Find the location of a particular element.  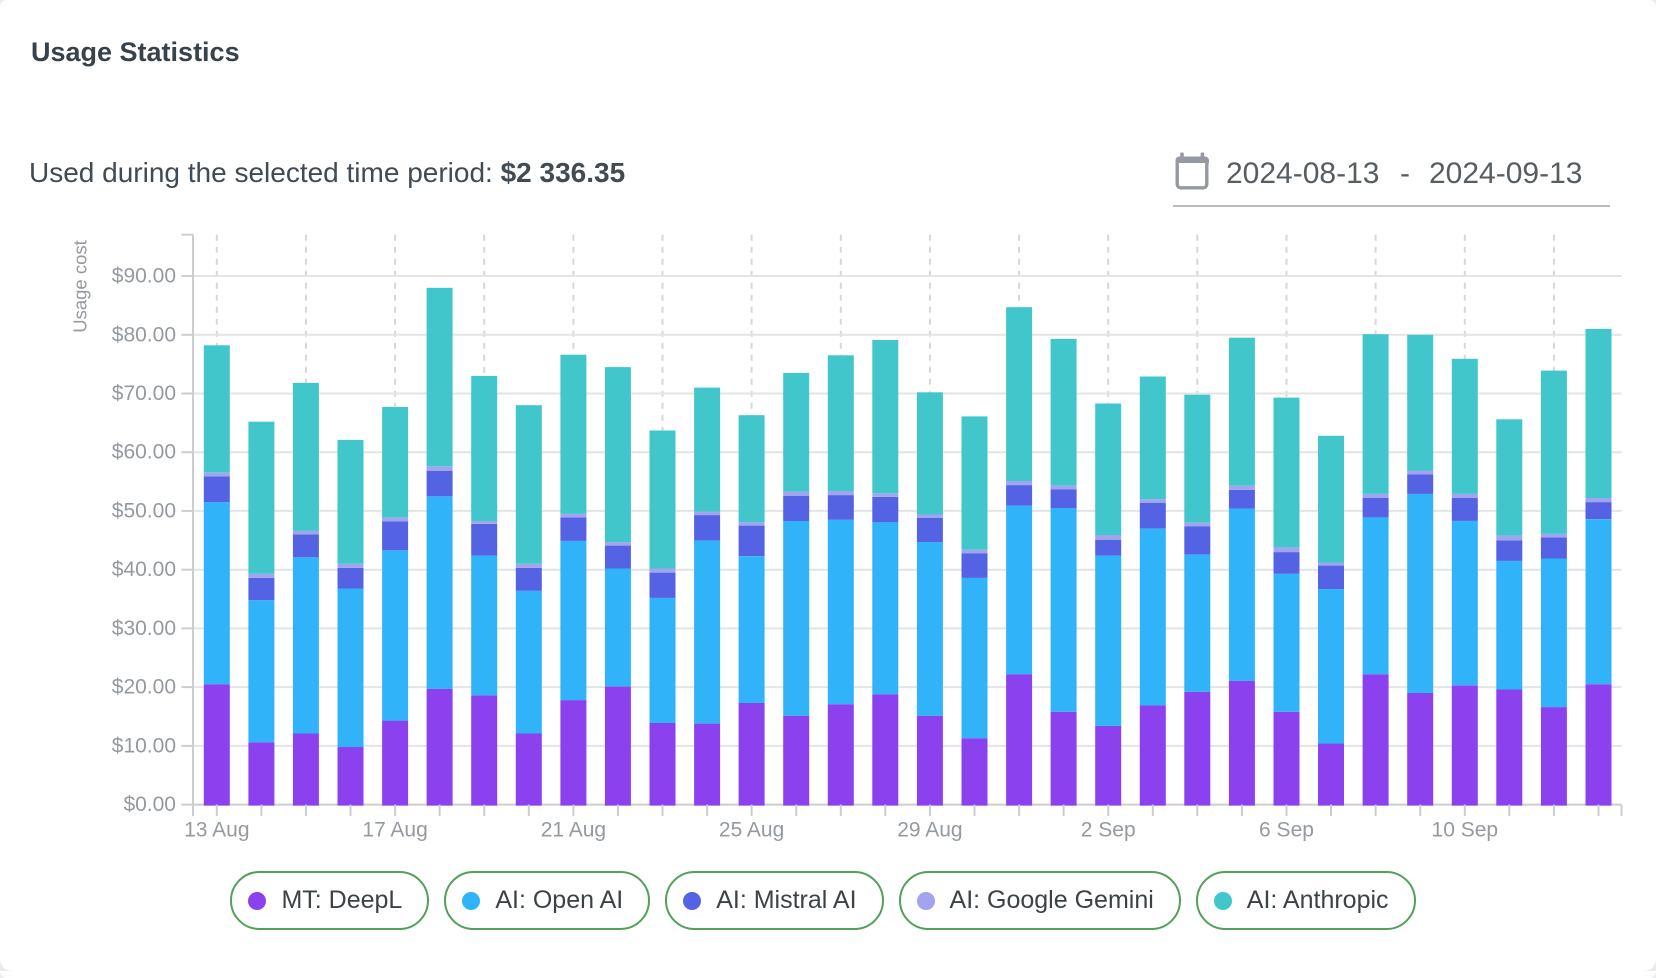

svg-text: $30.00 is located at coordinates (144, 628).